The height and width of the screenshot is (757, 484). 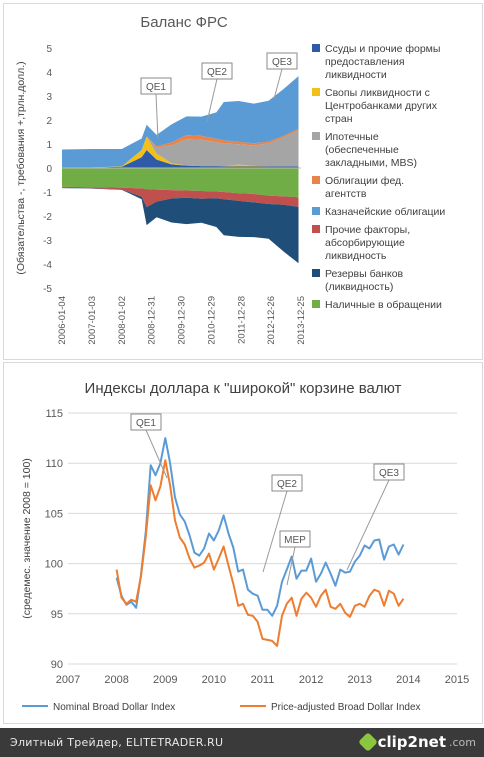 I want to click on legend-label: Наличные в обращении, so click(x=383, y=305).